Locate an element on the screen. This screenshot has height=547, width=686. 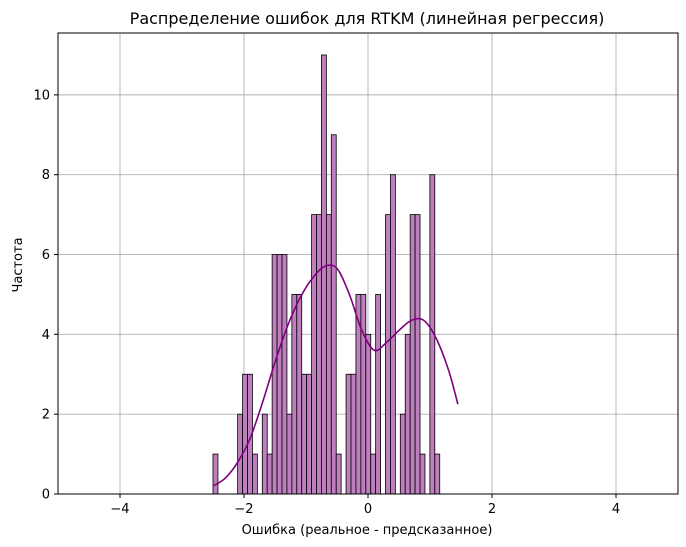
x-tick-label: −2 is located at coordinates (243, 509).